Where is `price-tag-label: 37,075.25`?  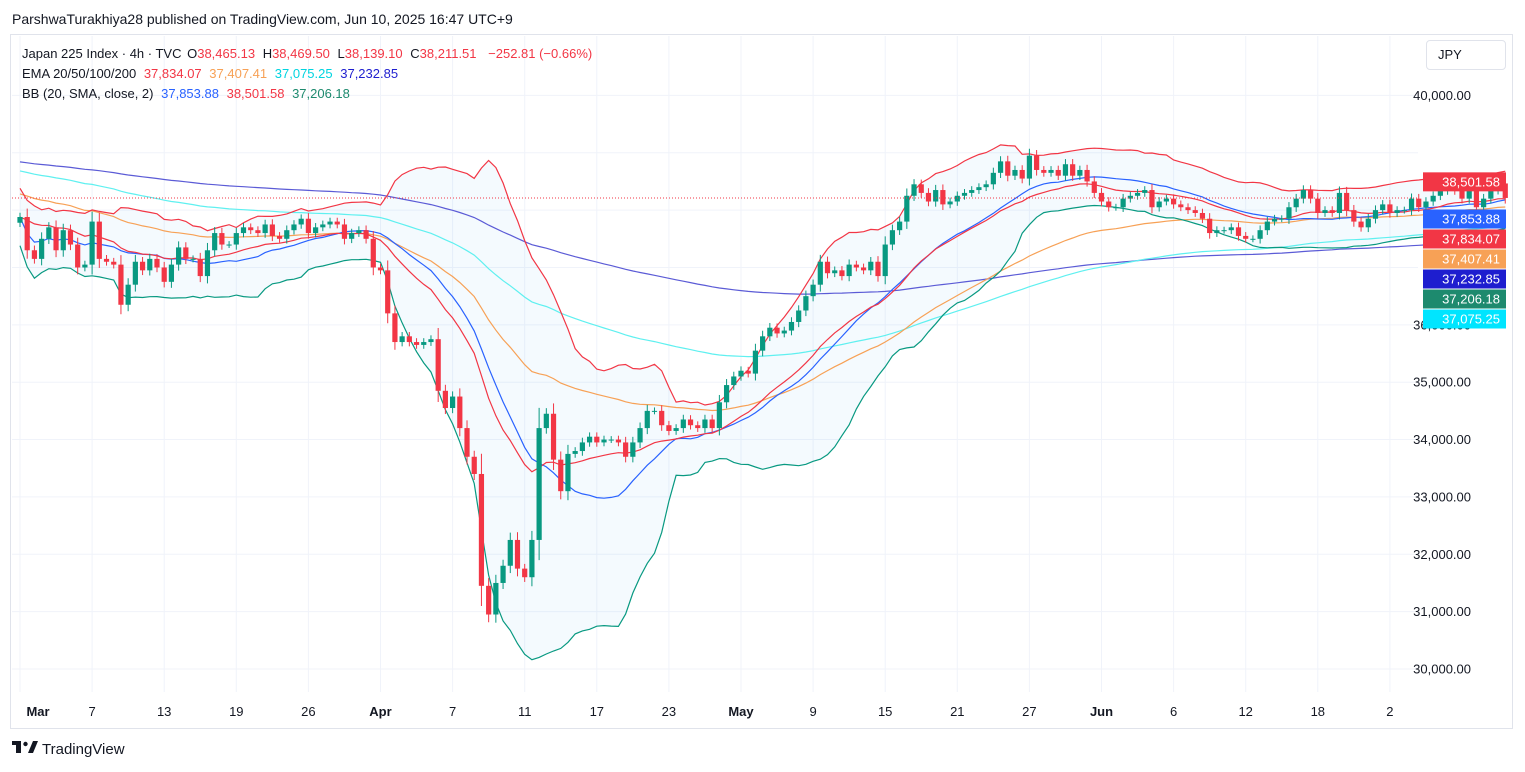 price-tag-label: 37,075.25 is located at coordinates (1471, 319).